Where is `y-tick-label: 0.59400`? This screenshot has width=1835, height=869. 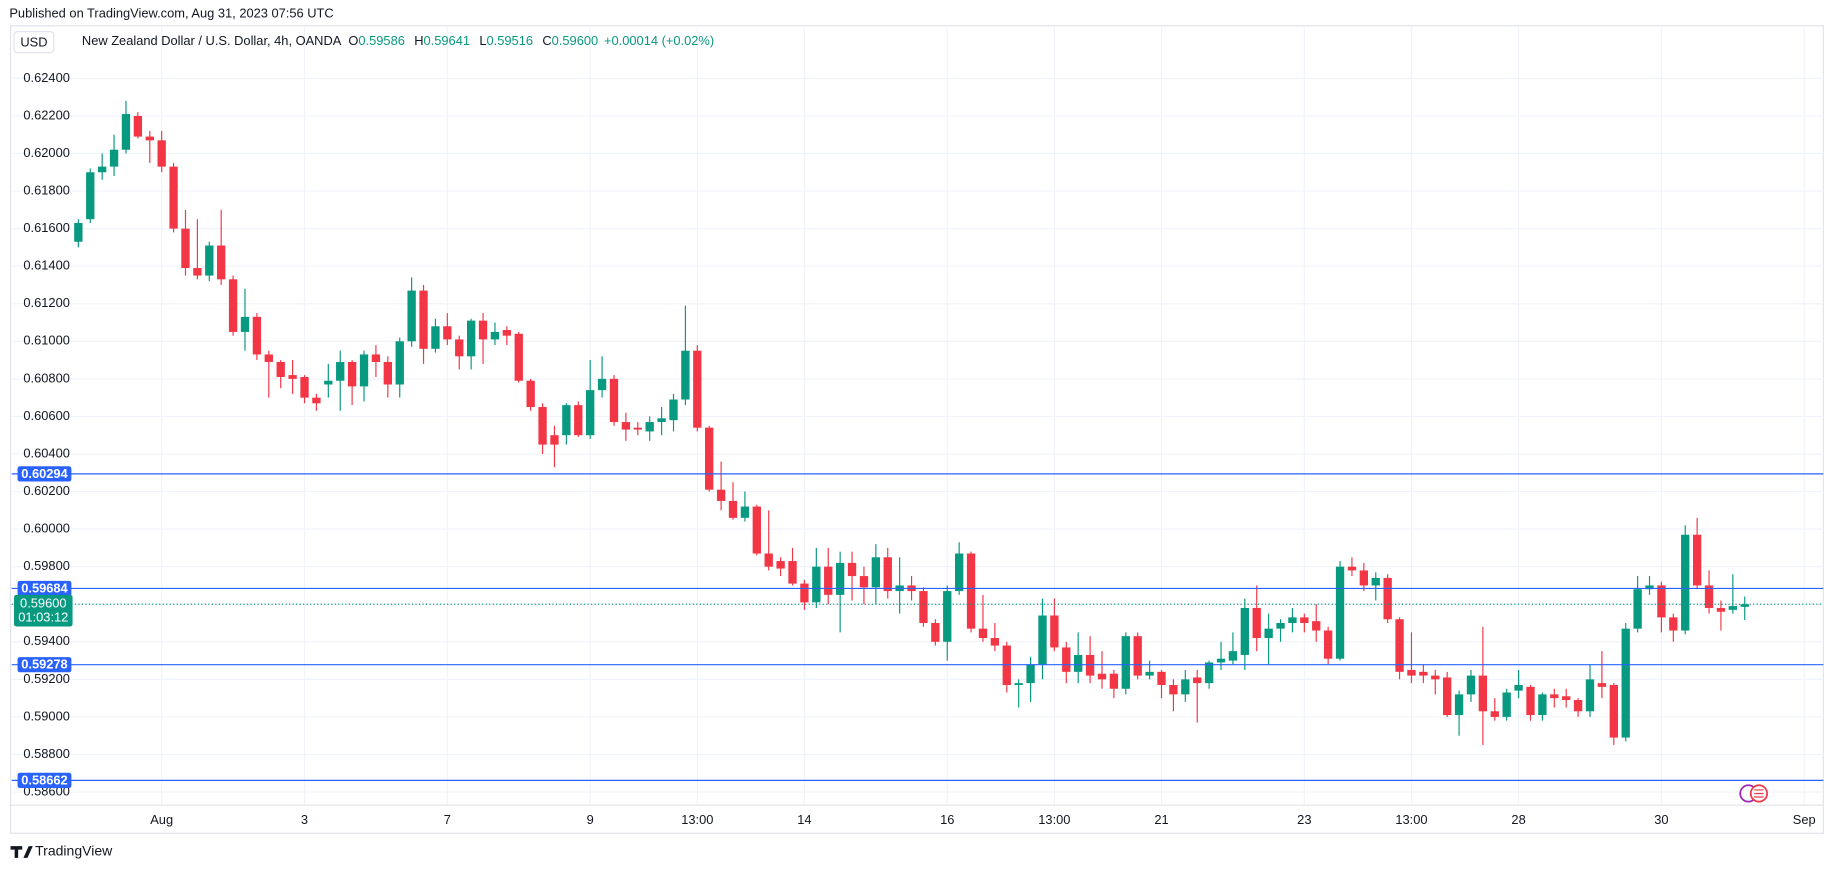
y-tick-label: 0.59400 is located at coordinates (46, 640).